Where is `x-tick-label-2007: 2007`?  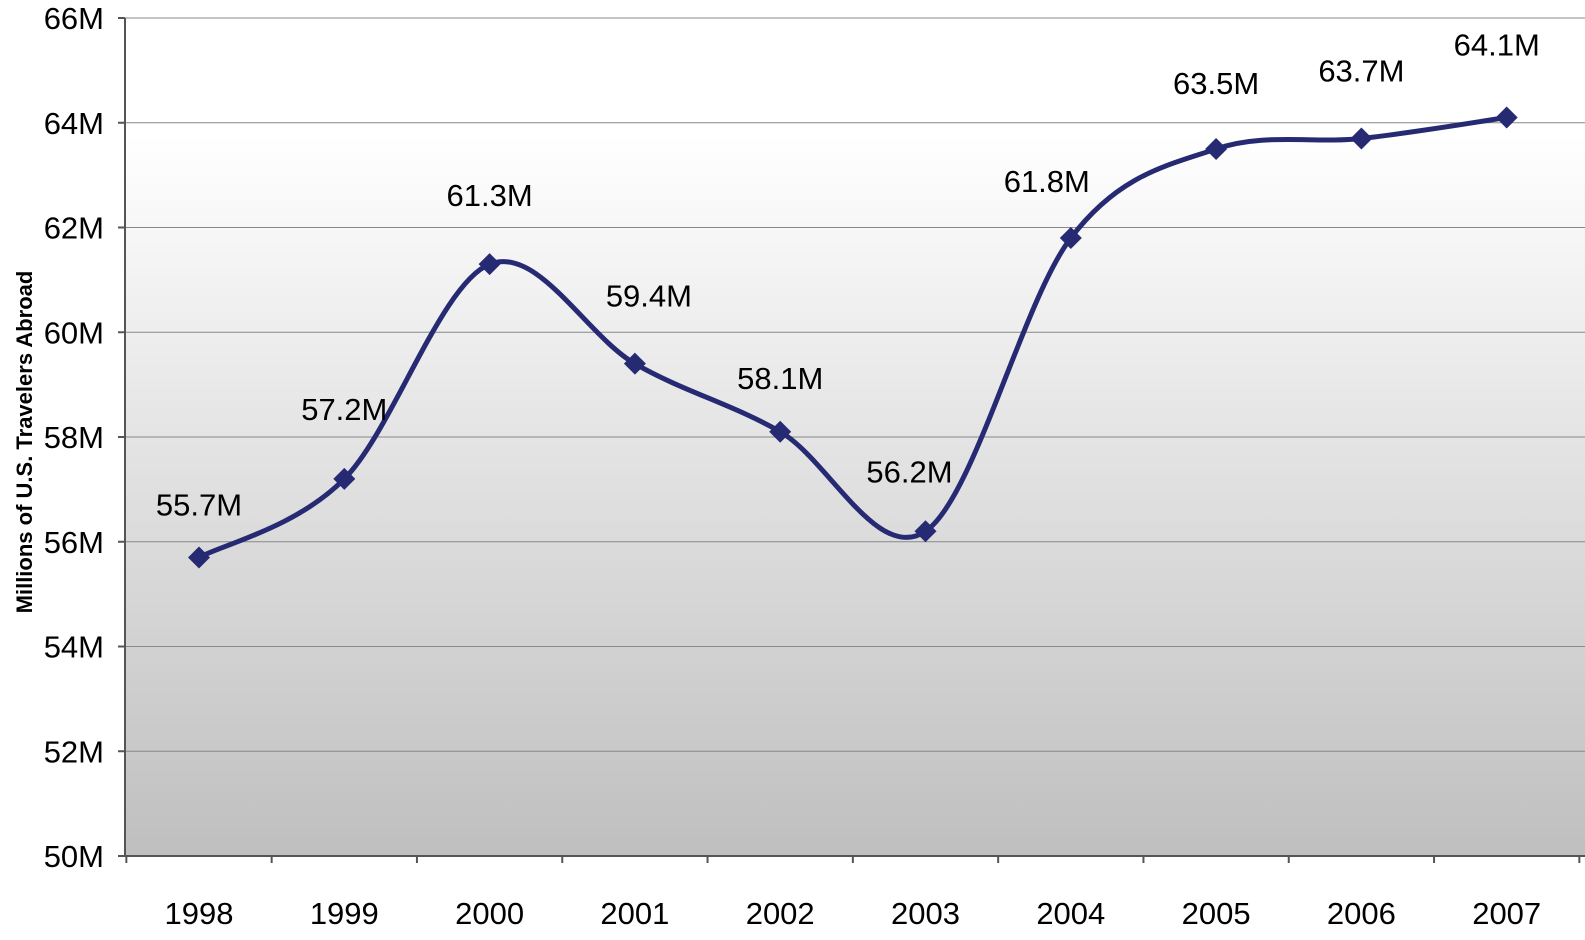 x-tick-label-2007: 2007 is located at coordinates (1506, 913).